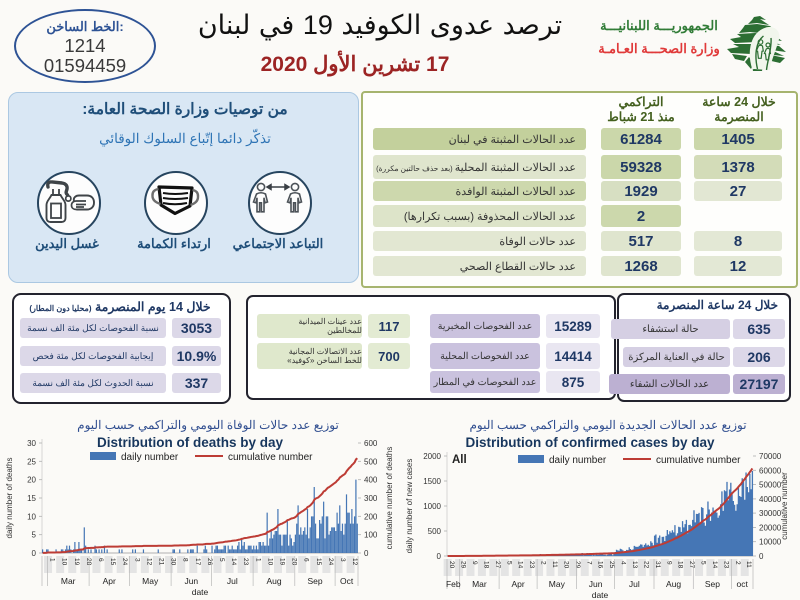 Image resolution: width=800 pixels, height=600 pixels. I want to click on svg-text: 22, so click(645, 565).